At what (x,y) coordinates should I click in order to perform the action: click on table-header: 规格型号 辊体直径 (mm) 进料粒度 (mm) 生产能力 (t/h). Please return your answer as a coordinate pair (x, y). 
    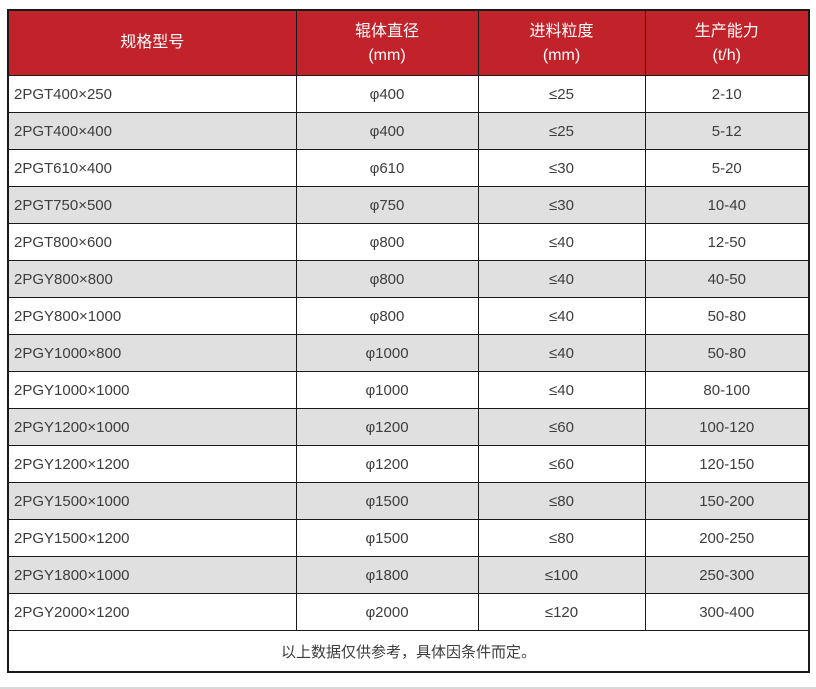
    Looking at the image, I should click on (408, 42).